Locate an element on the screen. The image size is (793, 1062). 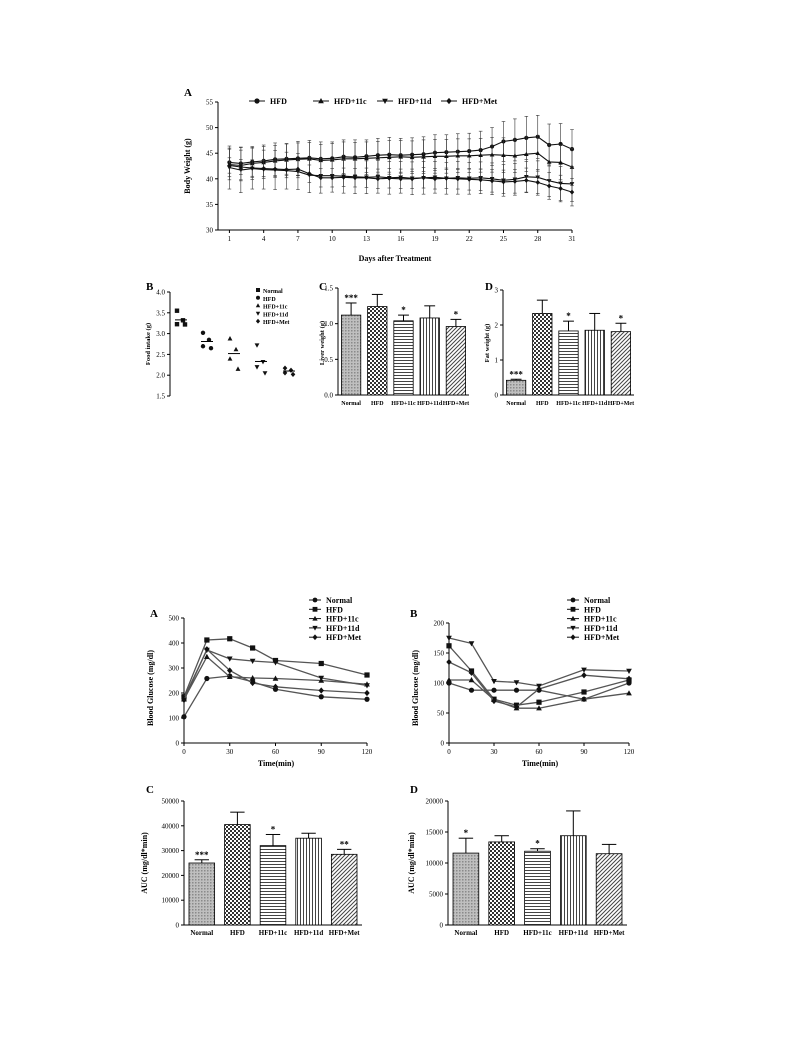
fig2-c-y-tick-label: 30000 is located at coordinates (171, 851).